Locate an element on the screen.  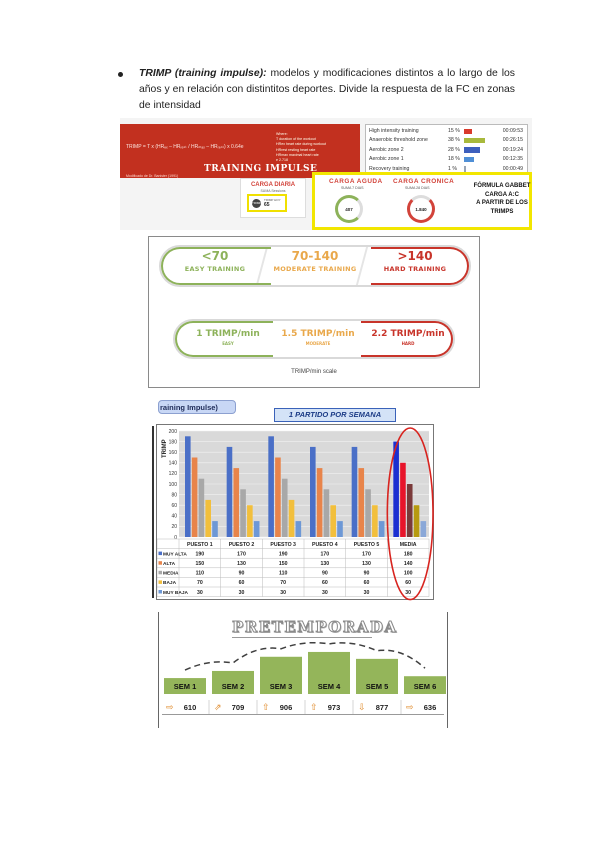
week-load-value: 709 is located at coordinates (238, 707).